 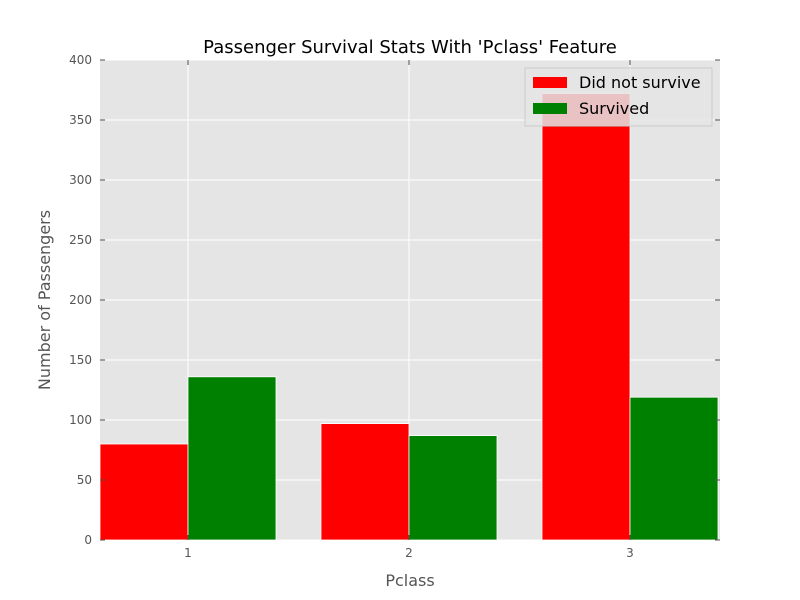 I want to click on legend-label: Survived, so click(x=614, y=108).